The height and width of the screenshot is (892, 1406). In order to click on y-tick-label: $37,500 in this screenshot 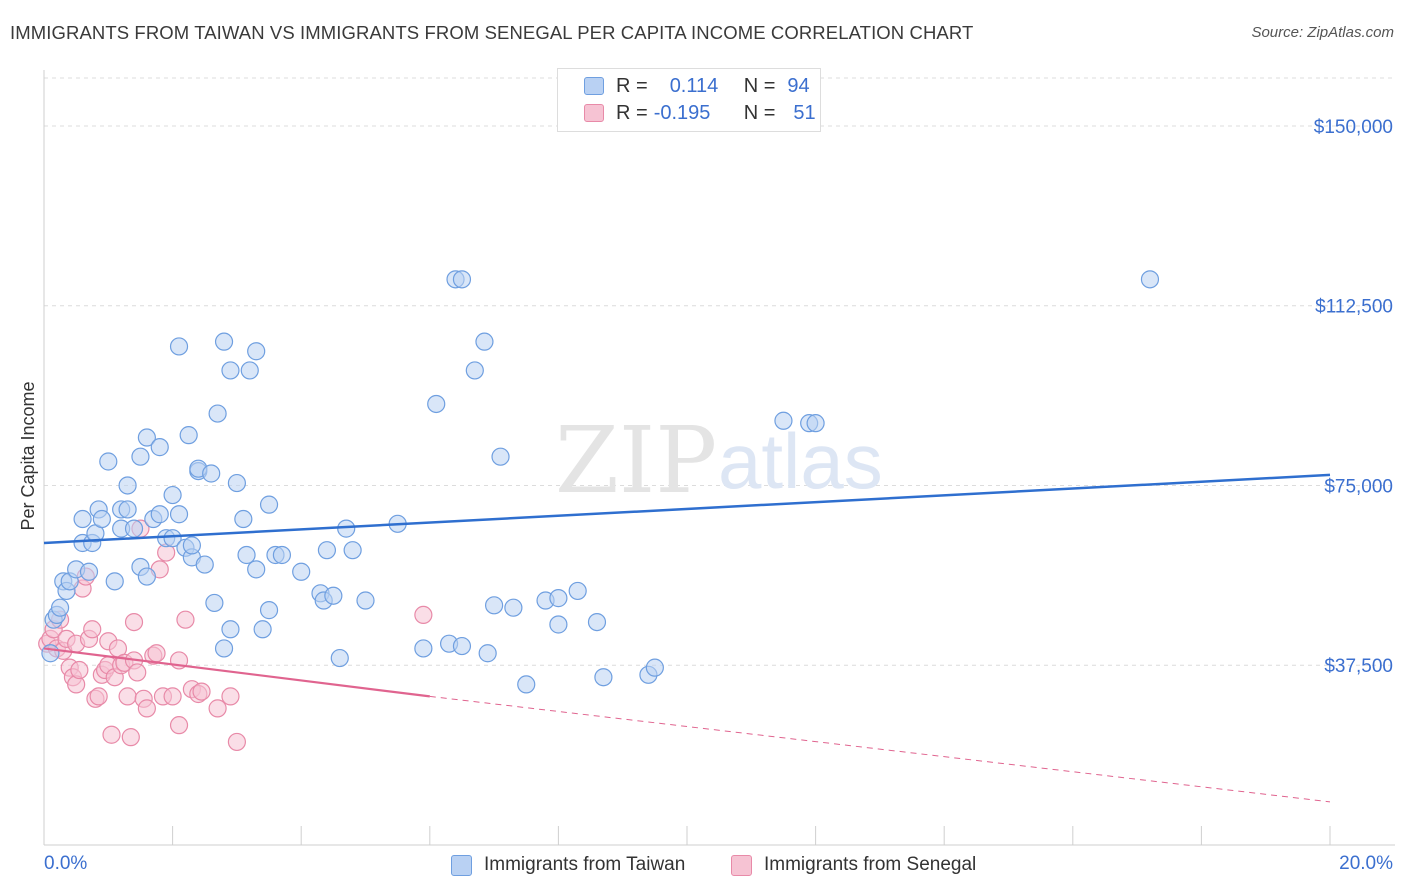, I will do `click(1358, 666)`.